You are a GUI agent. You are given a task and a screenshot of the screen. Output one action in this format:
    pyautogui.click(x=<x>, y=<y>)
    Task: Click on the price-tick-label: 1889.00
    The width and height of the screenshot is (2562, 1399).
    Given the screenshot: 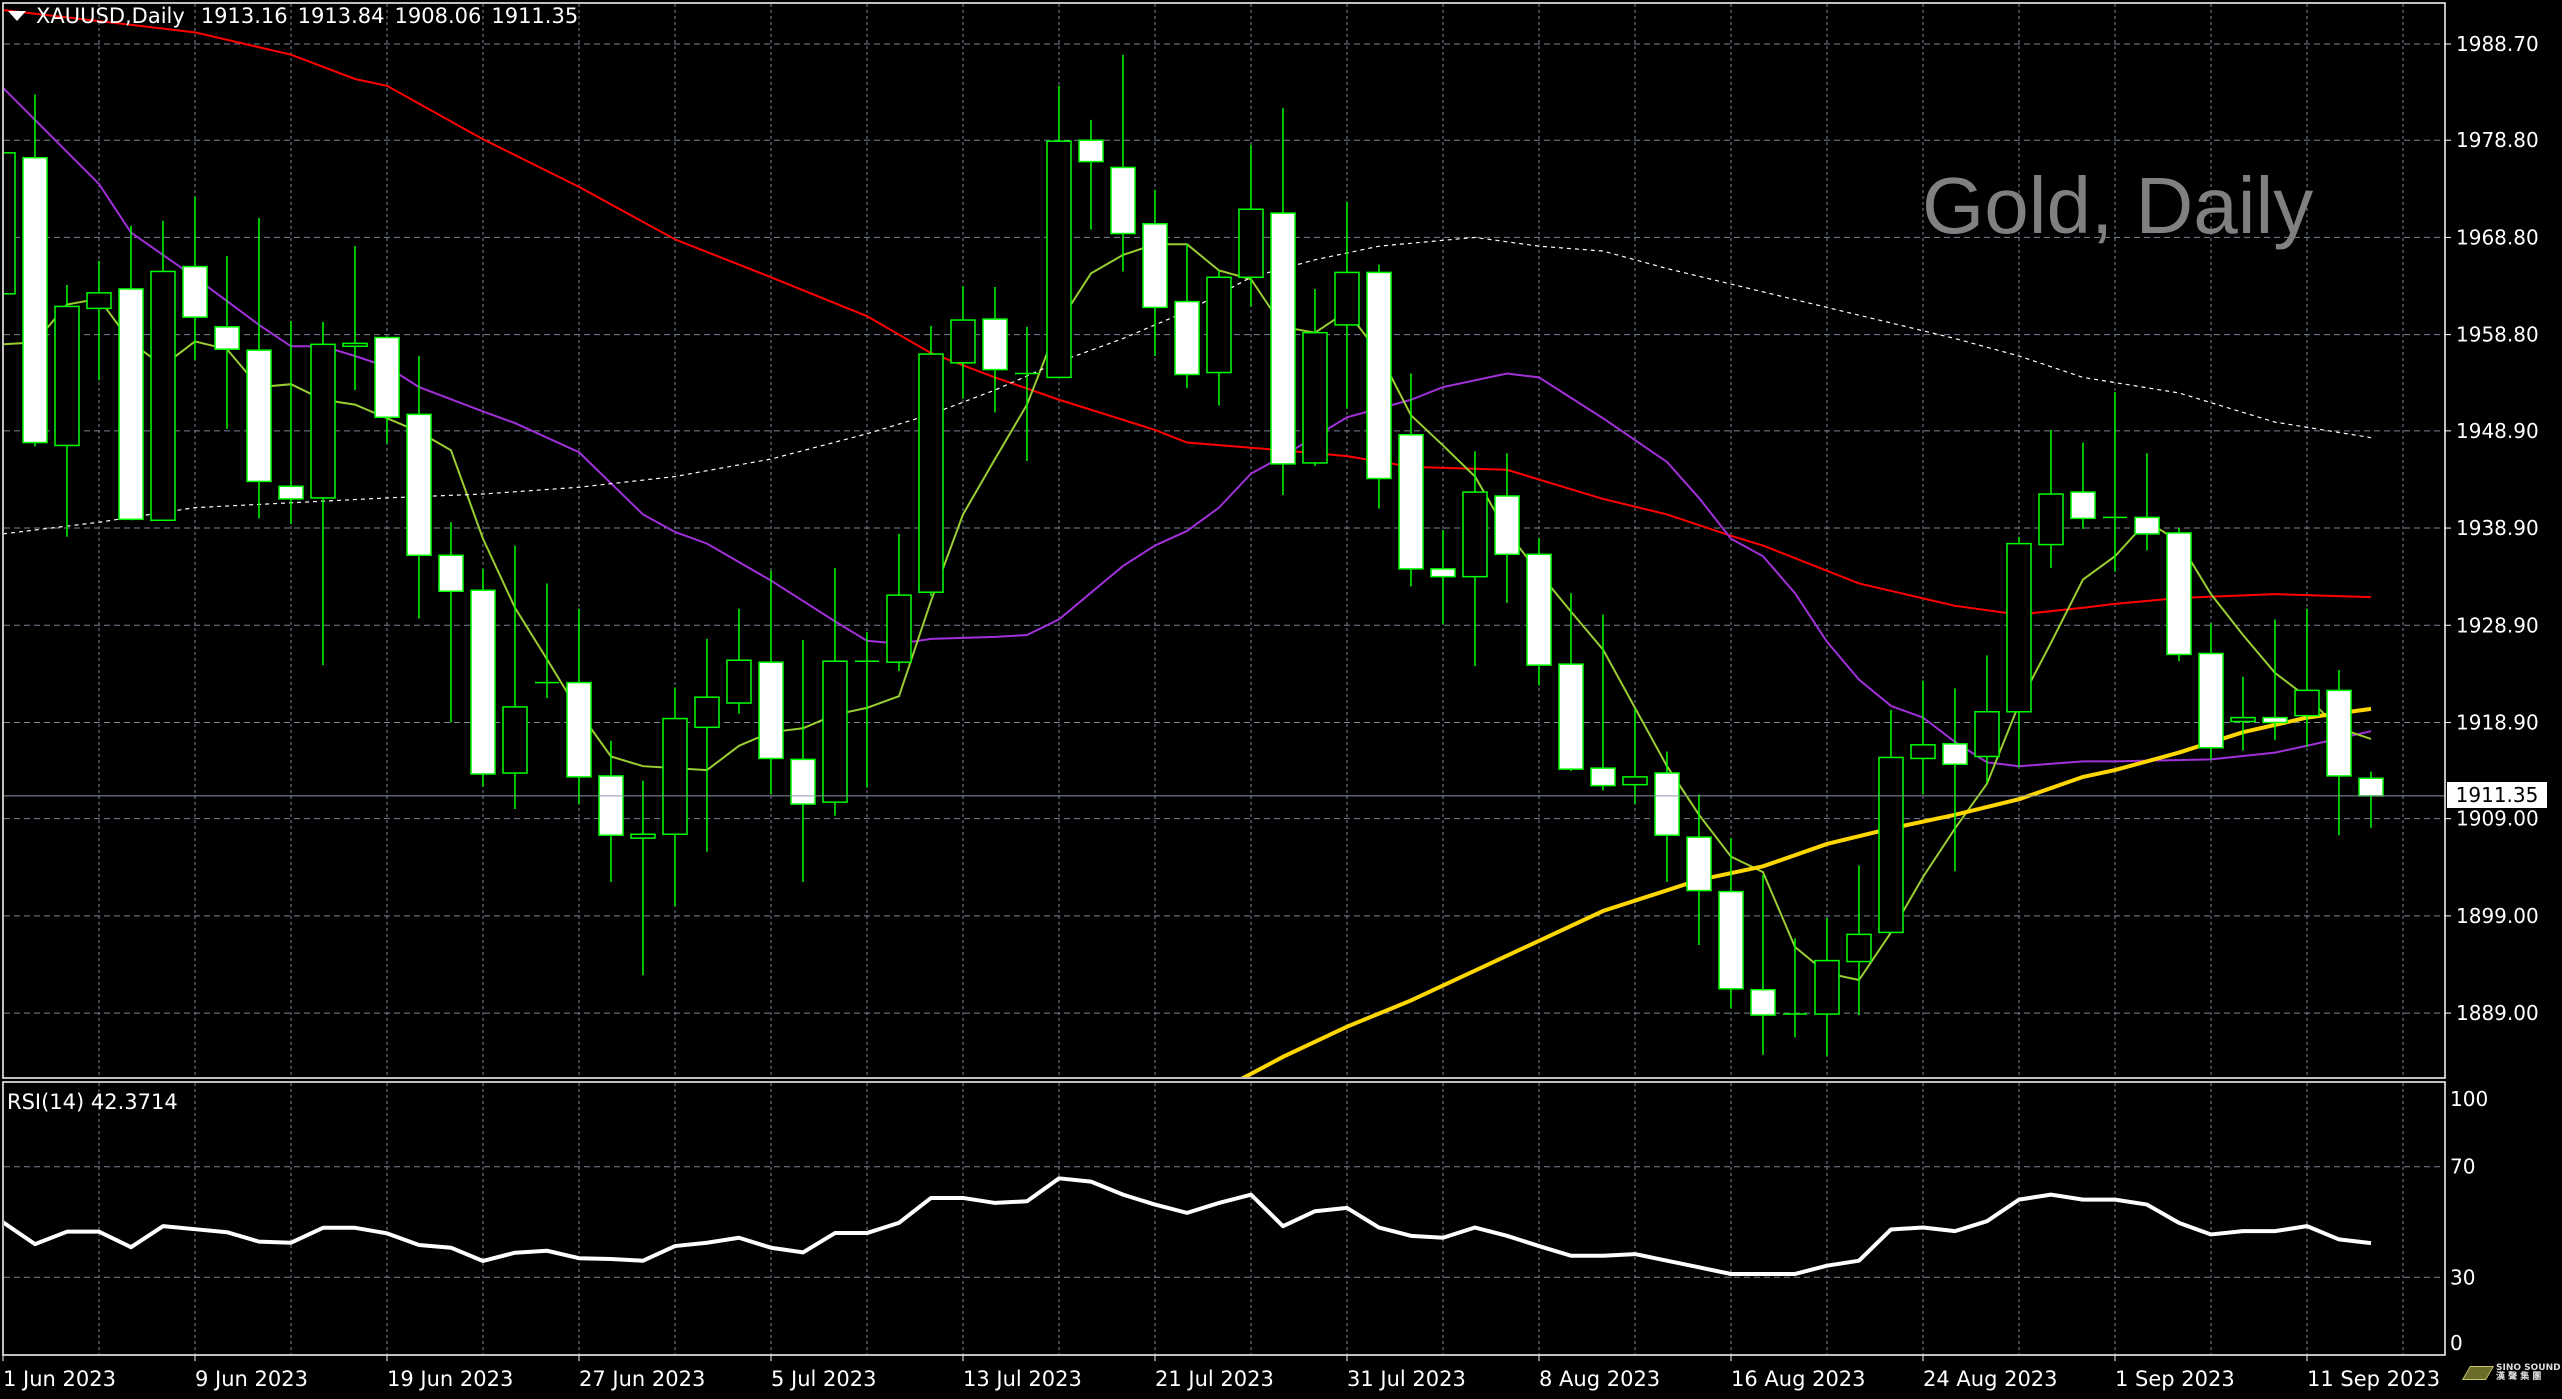 What is the action you would take?
    pyautogui.click(x=2497, y=1013)
    